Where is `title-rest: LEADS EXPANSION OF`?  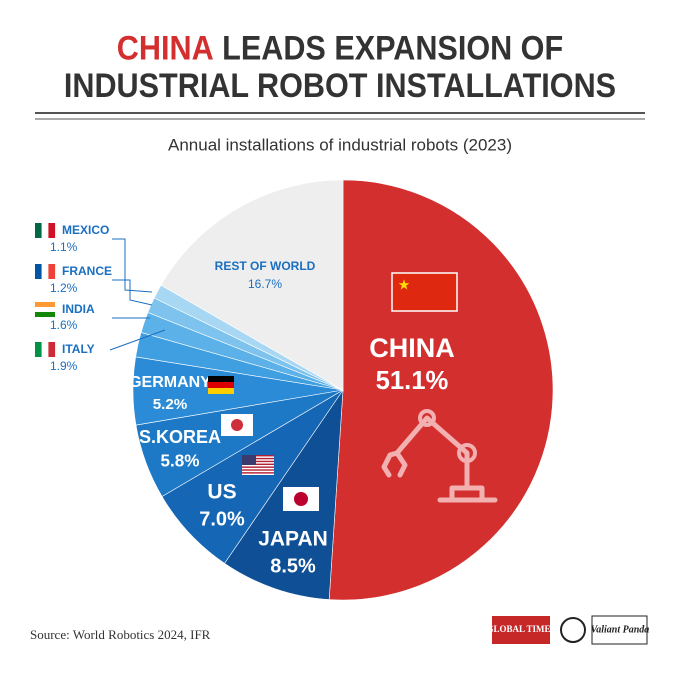
title-rest: LEADS EXPANSION OF is located at coordinates (392, 48).